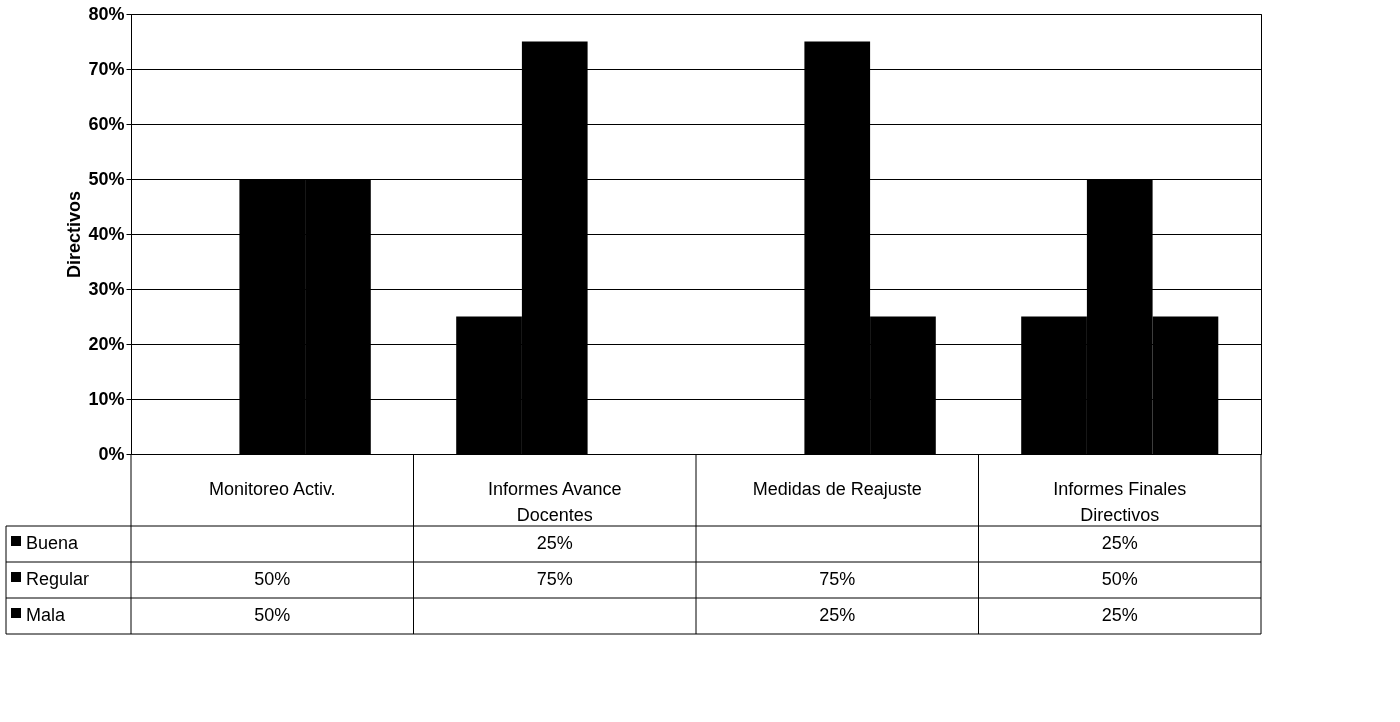 The image size is (1400, 722). I want to click on y-tick-label: 50%, so click(106, 178).